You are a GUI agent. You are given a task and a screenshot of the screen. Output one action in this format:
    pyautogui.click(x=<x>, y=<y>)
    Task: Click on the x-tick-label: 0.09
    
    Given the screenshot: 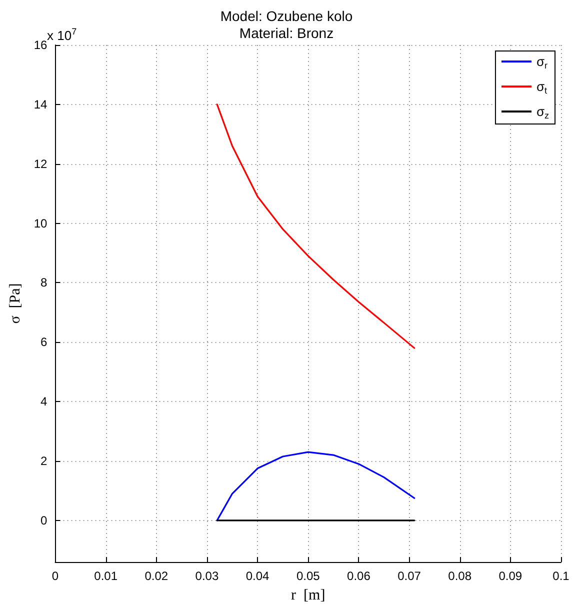 What is the action you would take?
    pyautogui.click(x=510, y=576)
    